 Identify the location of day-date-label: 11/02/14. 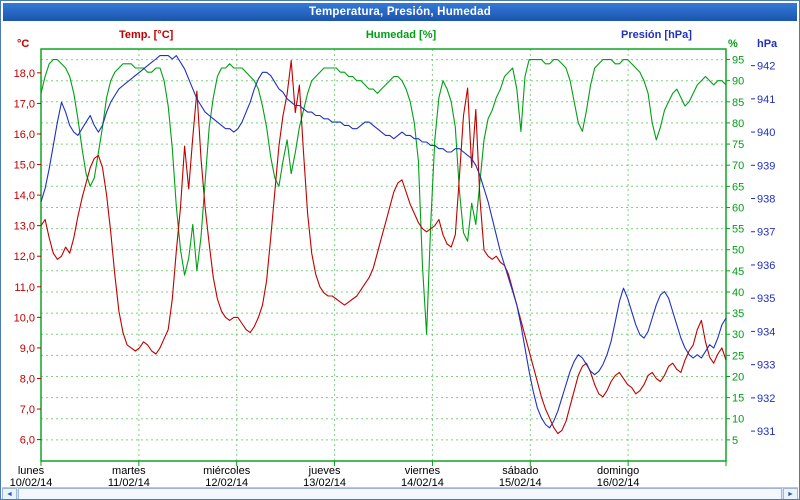
(129, 482).